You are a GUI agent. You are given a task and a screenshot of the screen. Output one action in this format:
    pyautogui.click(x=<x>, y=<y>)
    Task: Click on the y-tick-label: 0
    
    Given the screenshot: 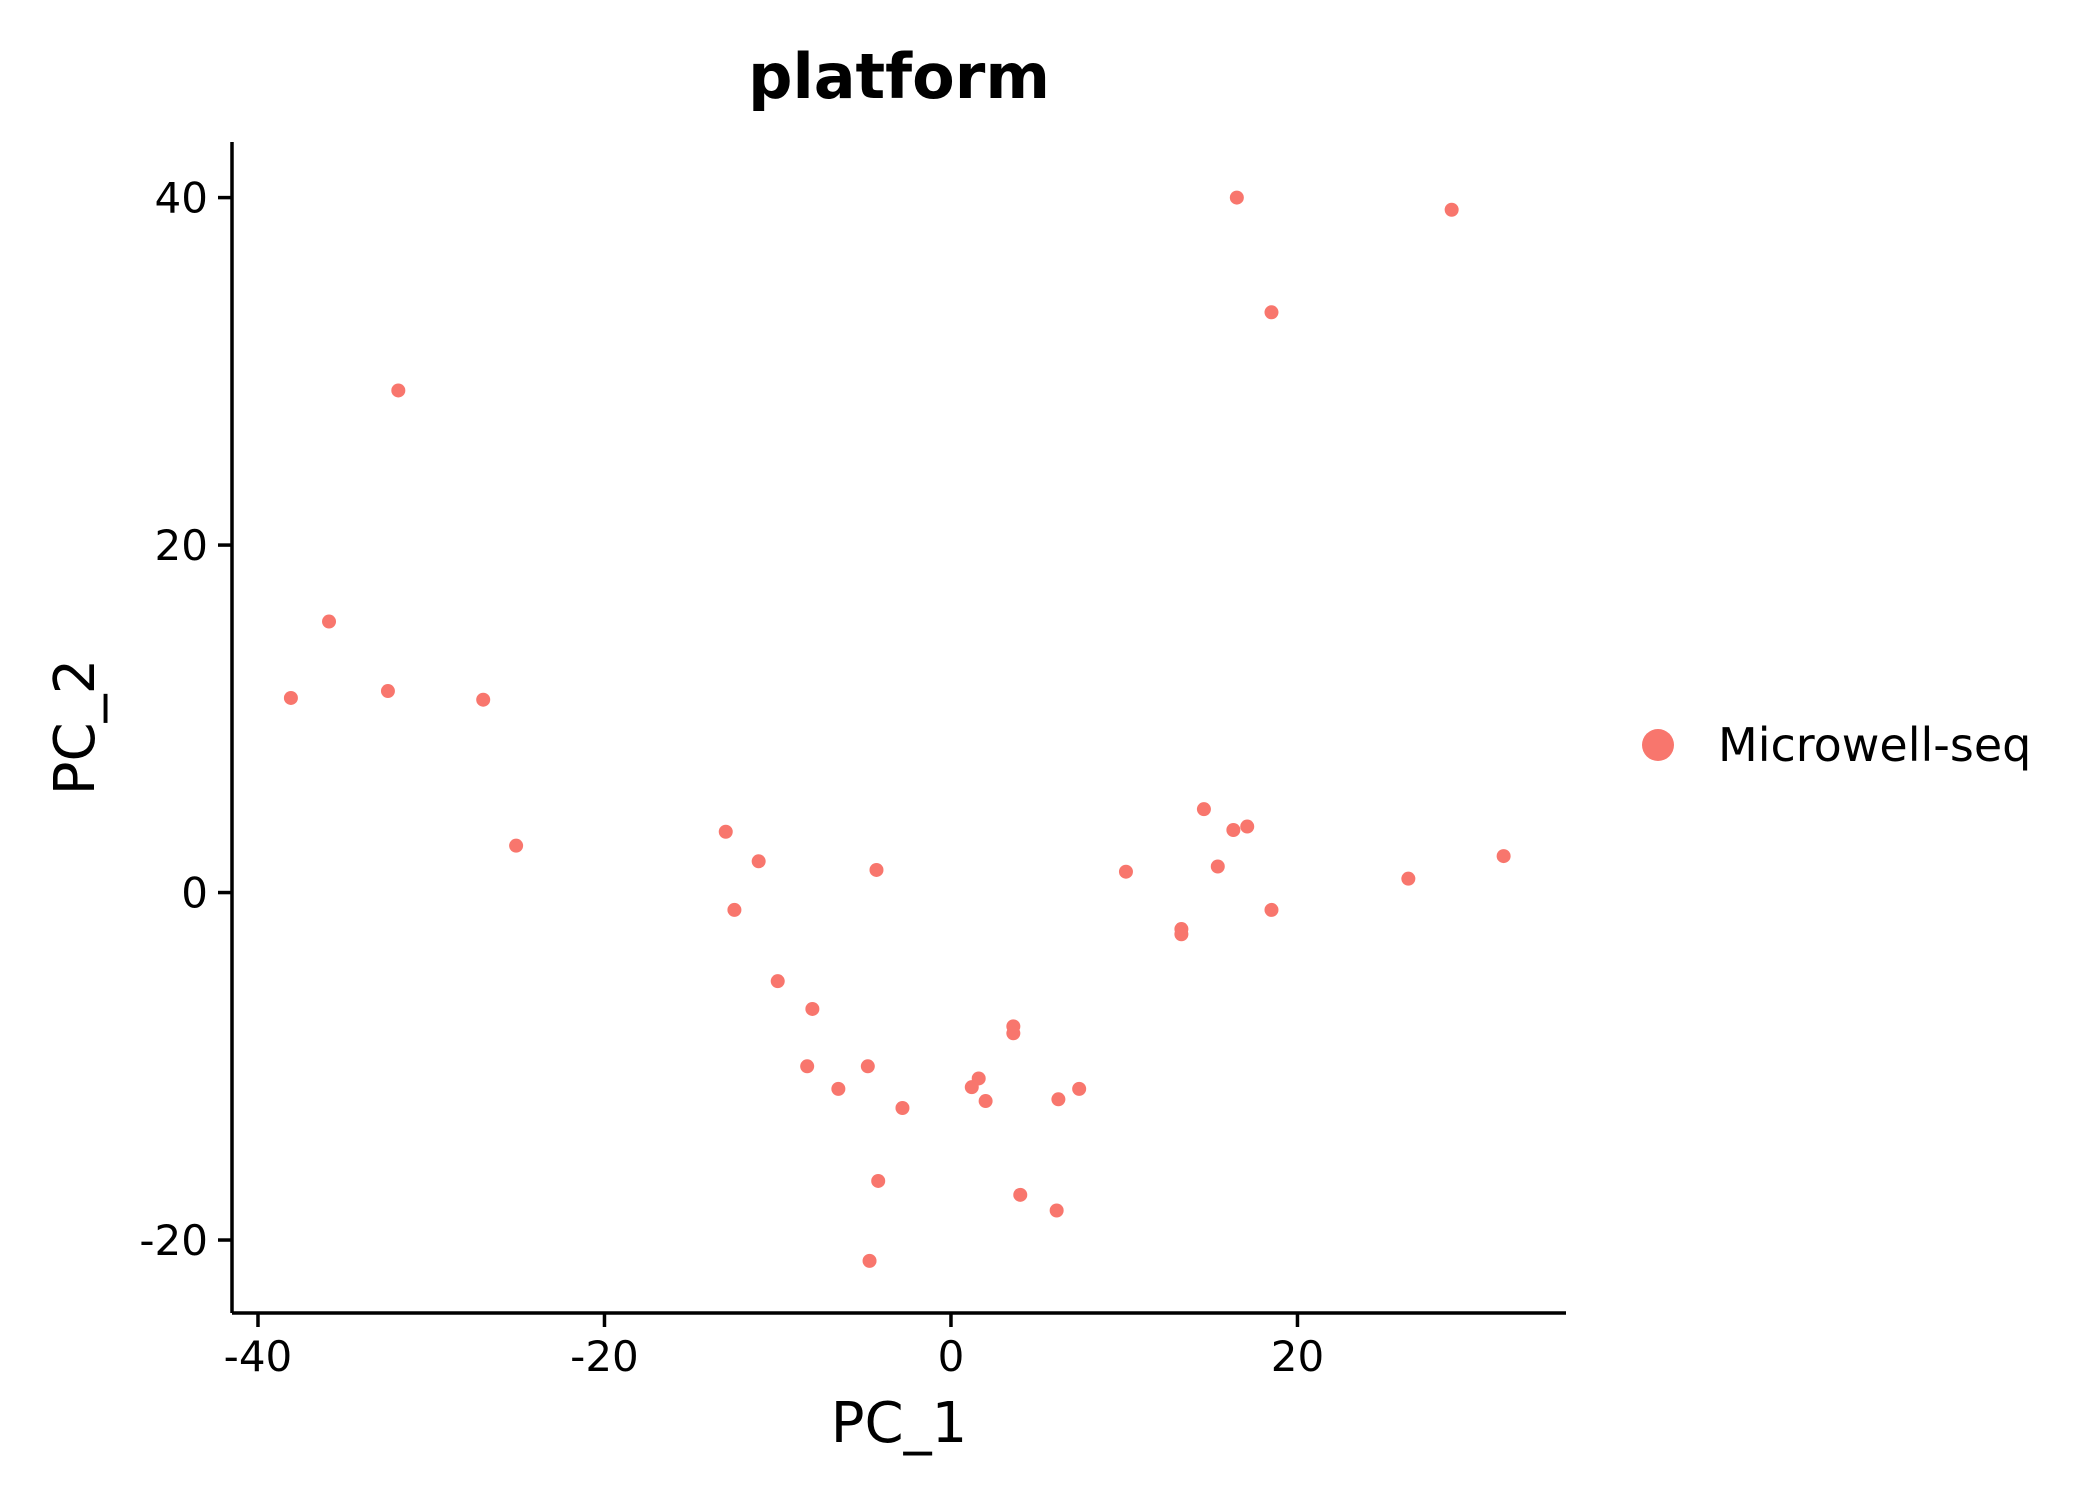 What is the action you would take?
    pyautogui.click(x=194, y=893)
    